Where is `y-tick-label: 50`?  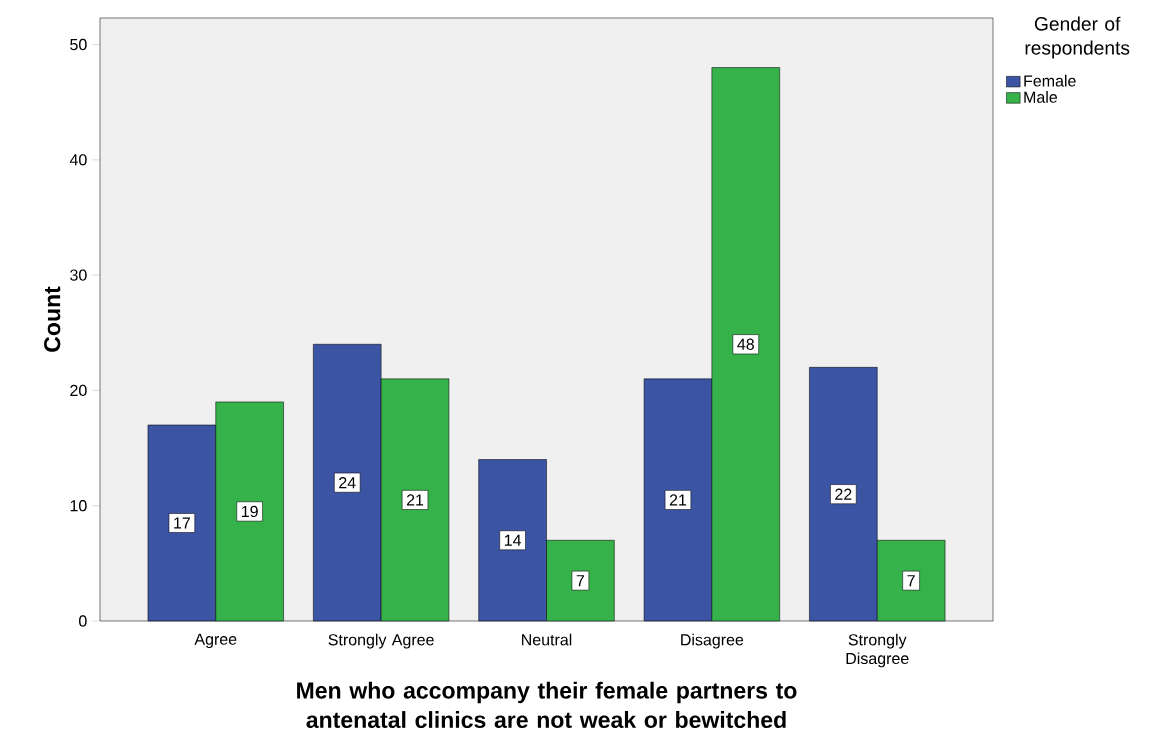
y-tick-label: 50 is located at coordinates (78, 44).